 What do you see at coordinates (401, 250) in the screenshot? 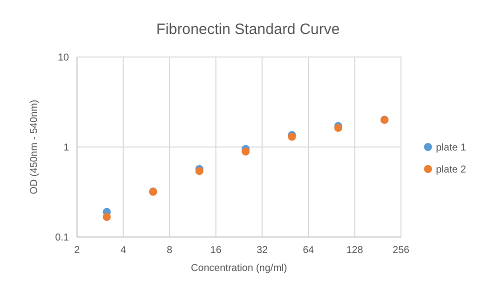
I see `x-tick-label: 256` at bounding box center [401, 250].